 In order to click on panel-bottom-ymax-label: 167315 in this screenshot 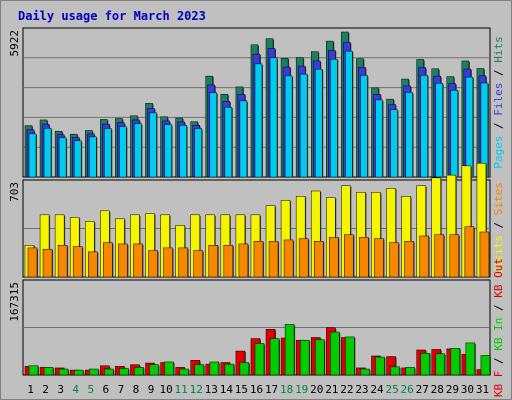, I will do `click(14, 302)`.